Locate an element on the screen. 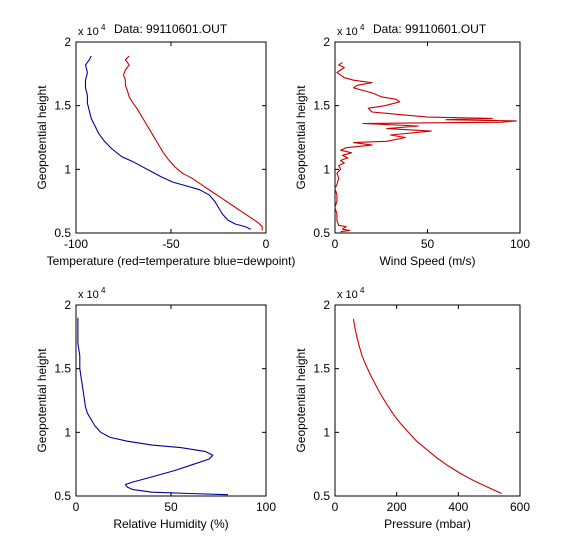 The image size is (580, 560). x-tick-label: -100 is located at coordinates (76, 244).